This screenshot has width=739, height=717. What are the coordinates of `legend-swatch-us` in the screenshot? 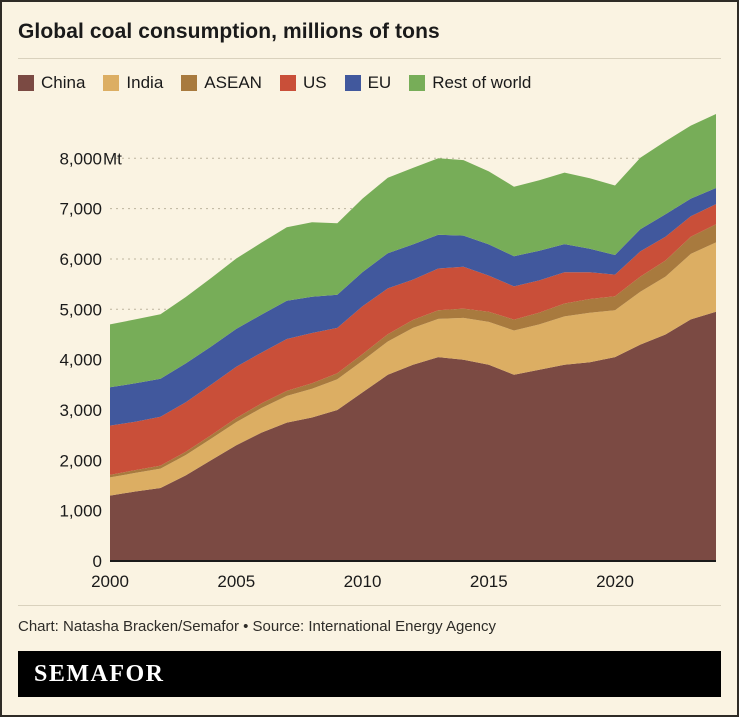 It's located at (287, 83).